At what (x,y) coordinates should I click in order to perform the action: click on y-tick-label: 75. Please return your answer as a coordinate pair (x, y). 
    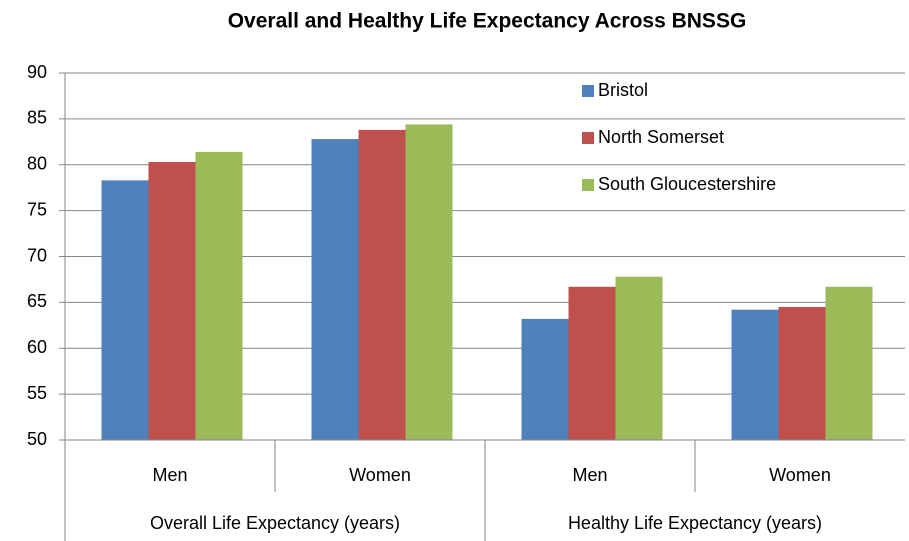
    Looking at the image, I should click on (37, 209).